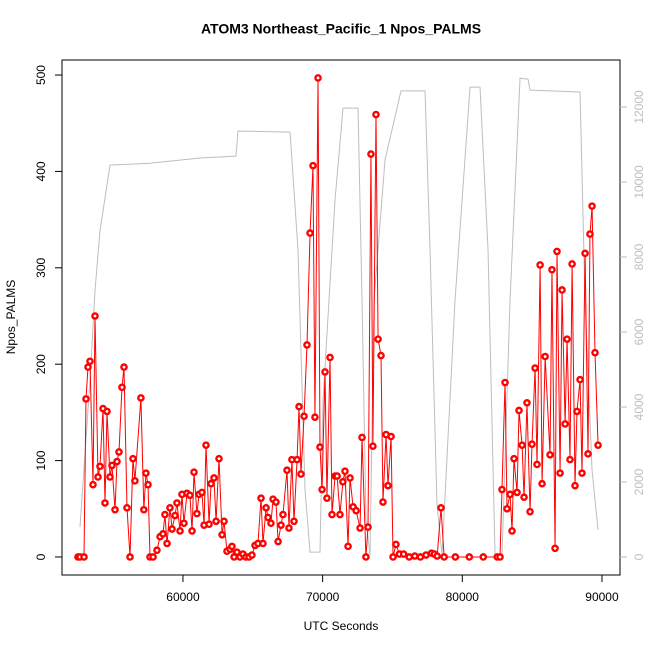 The height and width of the screenshot is (650, 650). Describe the element at coordinates (183, 597) in the screenshot. I see `x-tick-label: 60000` at that location.